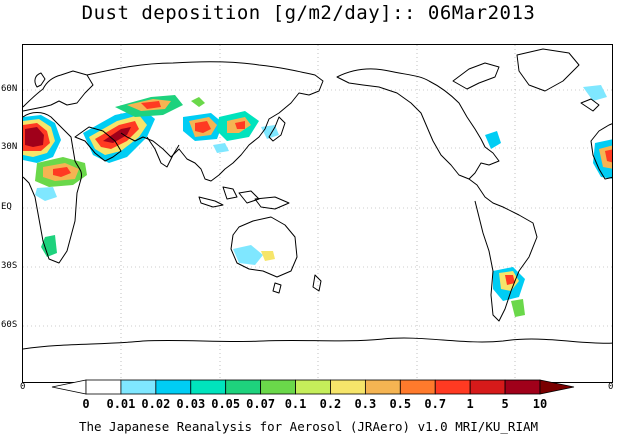 The image size is (617, 438). Describe the element at coordinates (9, 325) in the screenshot. I see `lat-label-60s: 60S` at that location.